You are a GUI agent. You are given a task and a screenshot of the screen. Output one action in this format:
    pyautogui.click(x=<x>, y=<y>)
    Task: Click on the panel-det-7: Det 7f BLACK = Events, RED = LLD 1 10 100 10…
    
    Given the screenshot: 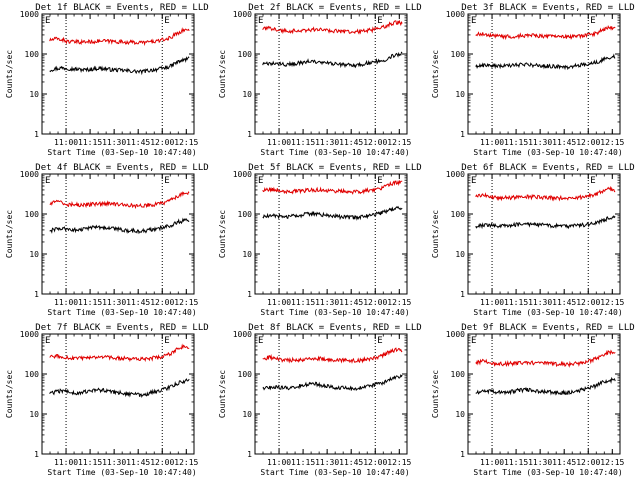 What is the action you would take?
    pyautogui.click(x=107, y=400)
    